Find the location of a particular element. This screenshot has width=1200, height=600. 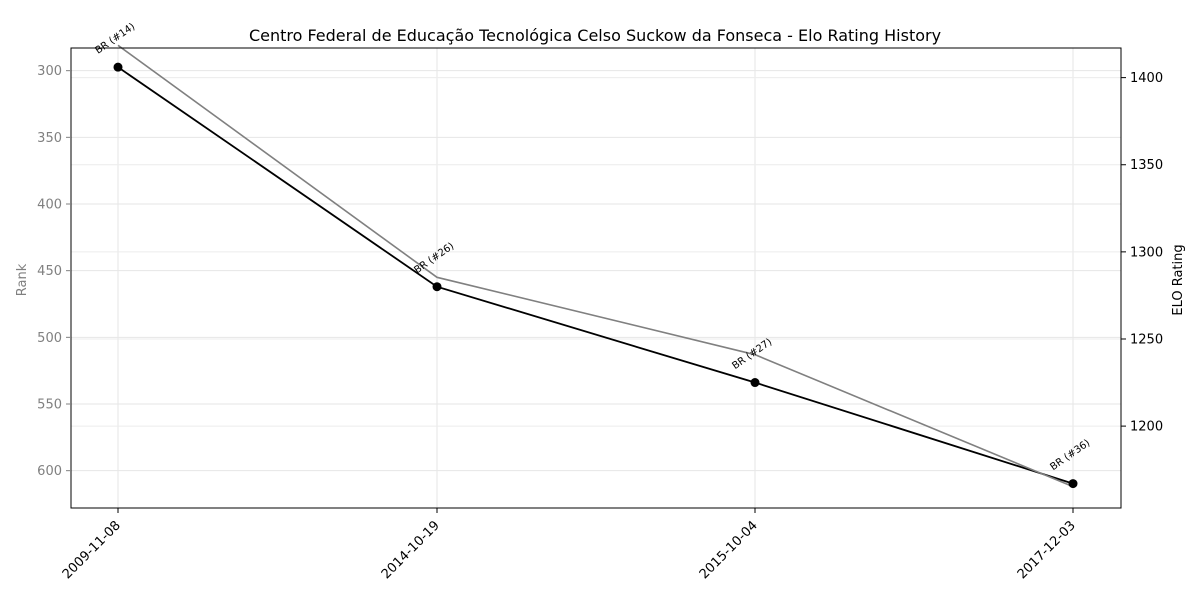

x-tick-label: 2009-11-08 is located at coordinates (92, 550).